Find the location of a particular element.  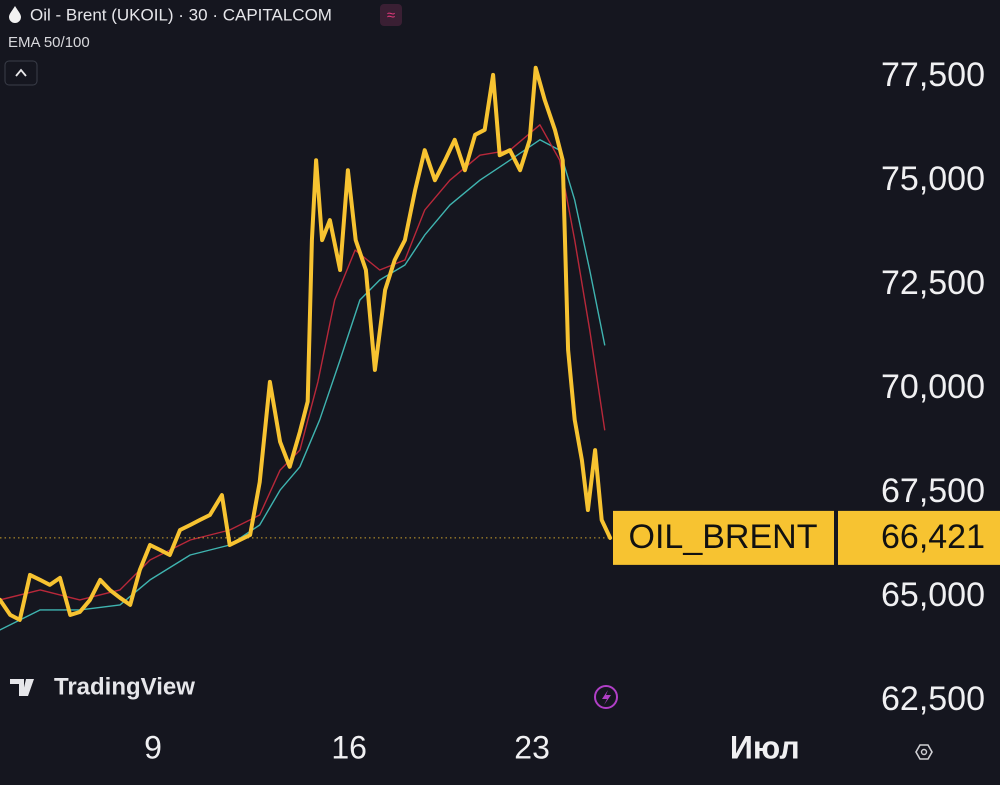

indicator-icon is located at coordinates (391, 15).